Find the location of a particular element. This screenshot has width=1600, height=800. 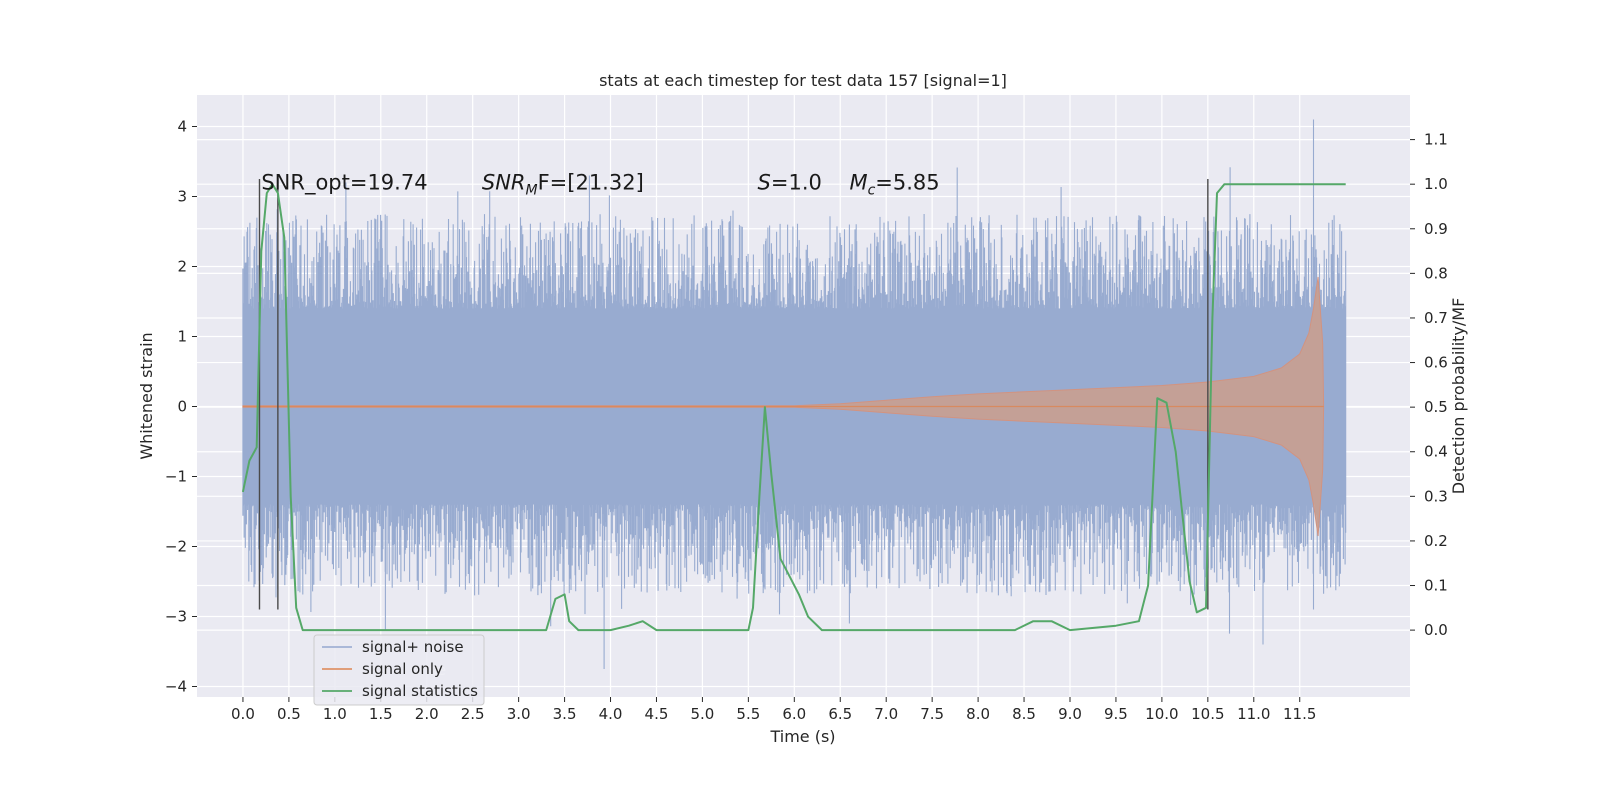

x-tick-label: 0.5 is located at coordinates (289, 714).